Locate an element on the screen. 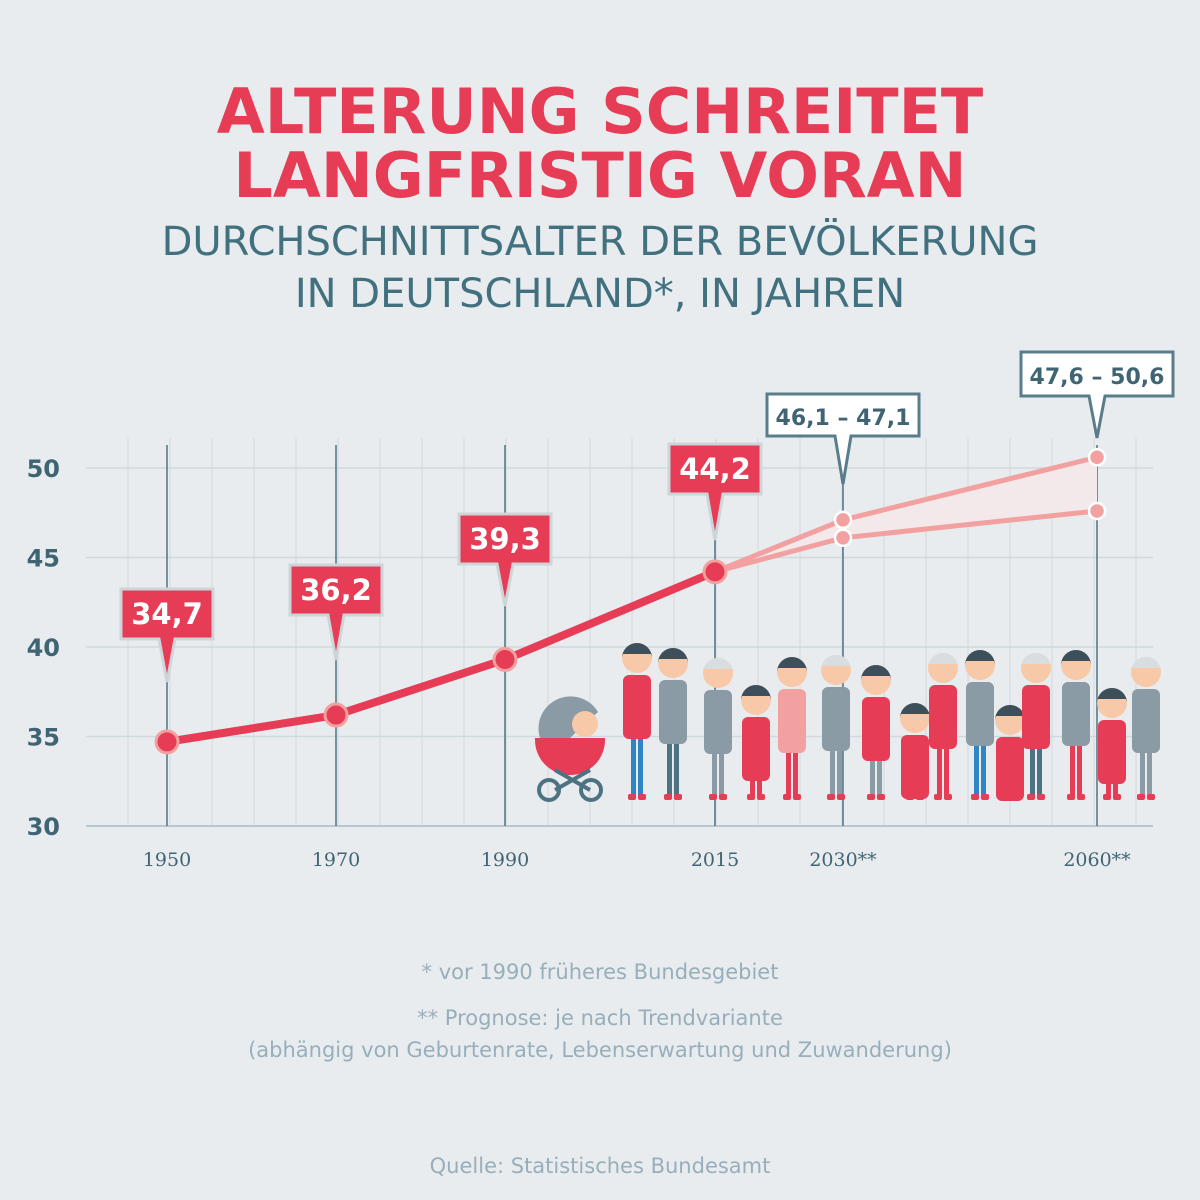 The width and height of the screenshot is (1200, 1200). series-line-actual is located at coordinates (441, 656).